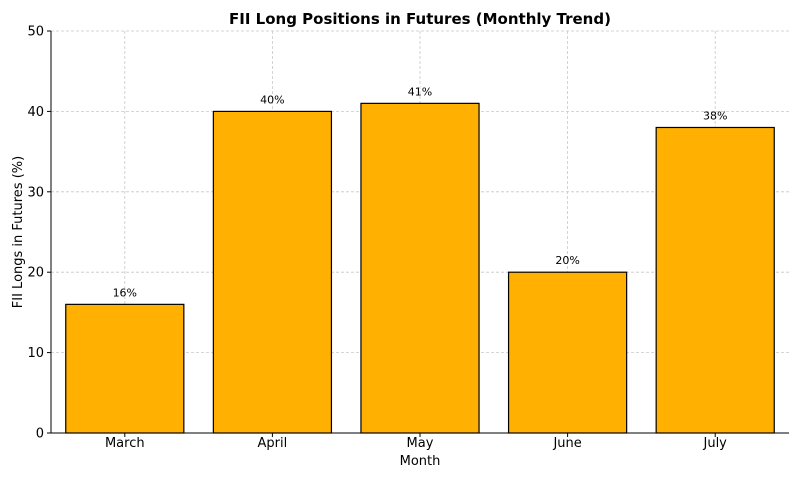 The height and width of the screenshot is (480, 801). Describe the element at coordinates (715, 280) in the screenshot. I see `bar-july` at that location.